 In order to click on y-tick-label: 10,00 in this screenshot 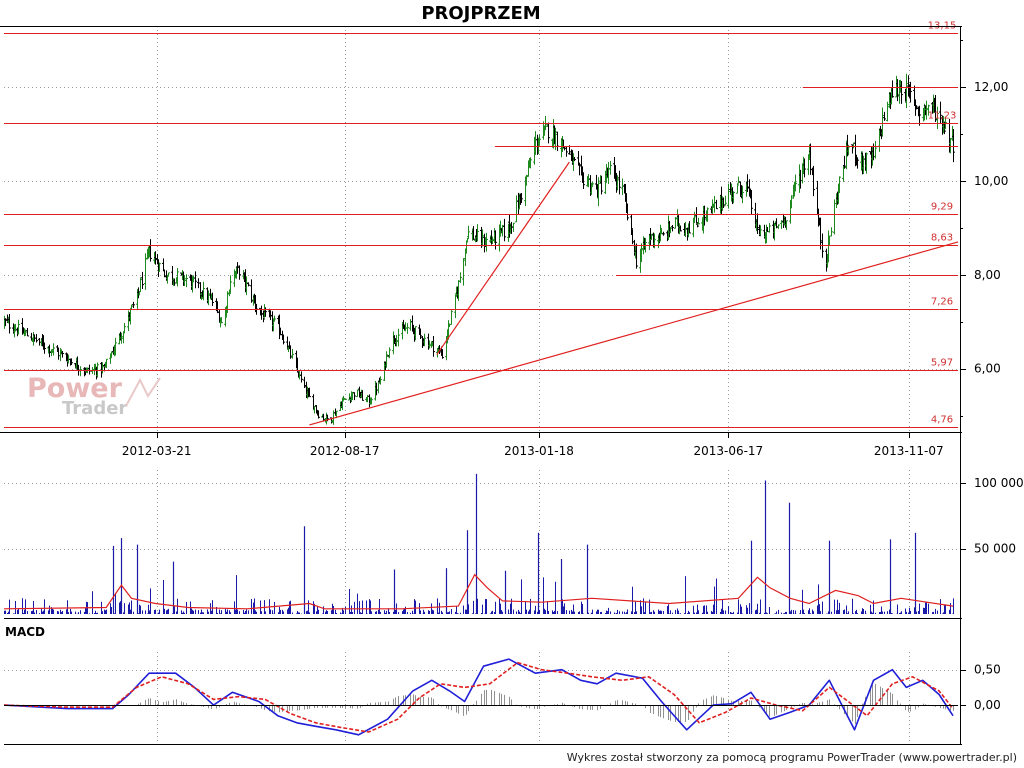, I will do `click(991, 181)`.